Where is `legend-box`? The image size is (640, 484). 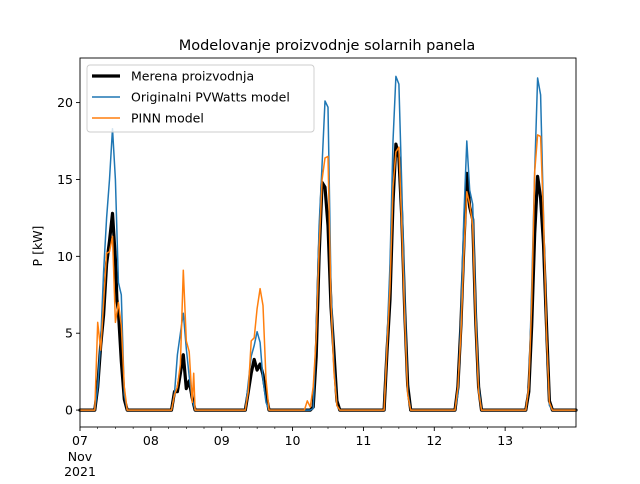
legend-box is located at coordinates (200, 98).